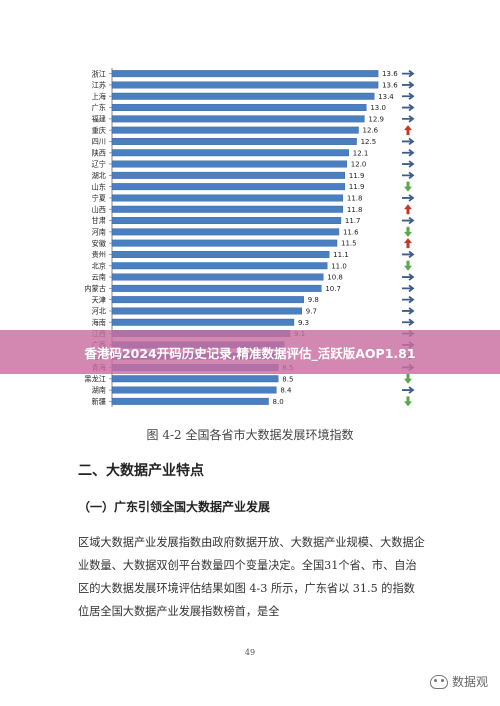  Describe the element at coordinates (99, 152) in the screenshot. I see `category-label: 陕西` at that location.